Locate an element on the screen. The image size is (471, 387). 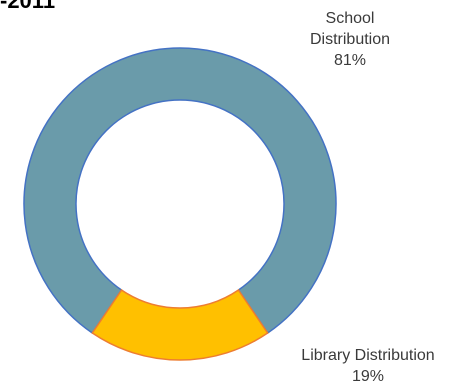
data-label-school-line2: Distribution is located at coordinates (350, 39).